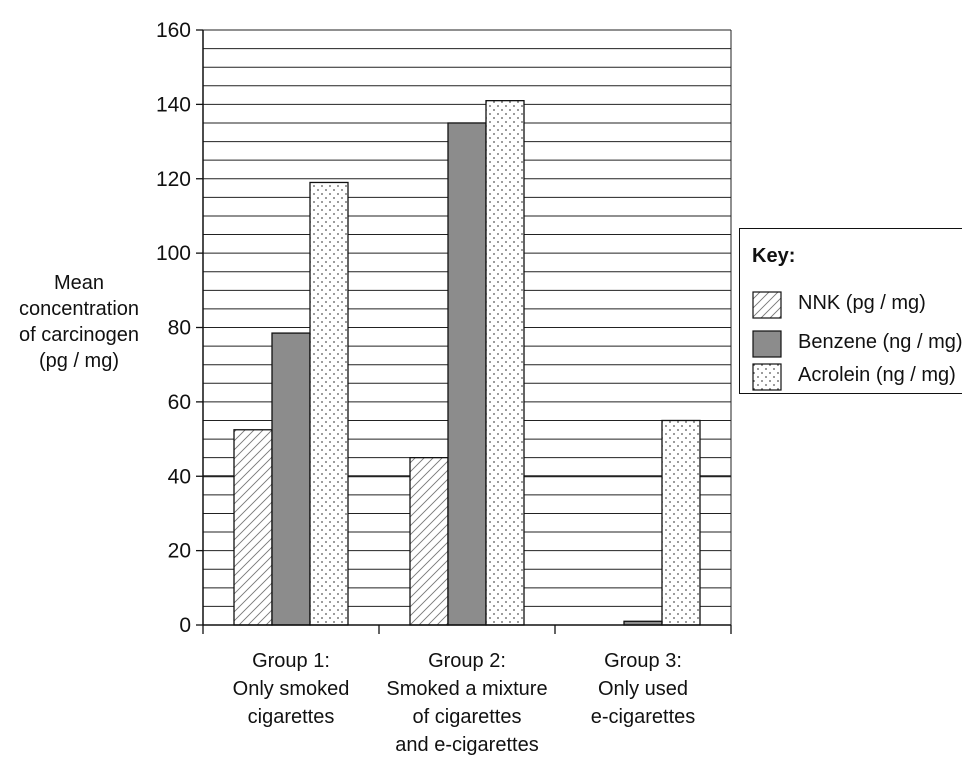 Image resolution: width=962 pixels, height=774 pixels. Describe the element at coordinates (643, 717) in the screenshot. I see `x-category-label: e-cigarettes` at that location.